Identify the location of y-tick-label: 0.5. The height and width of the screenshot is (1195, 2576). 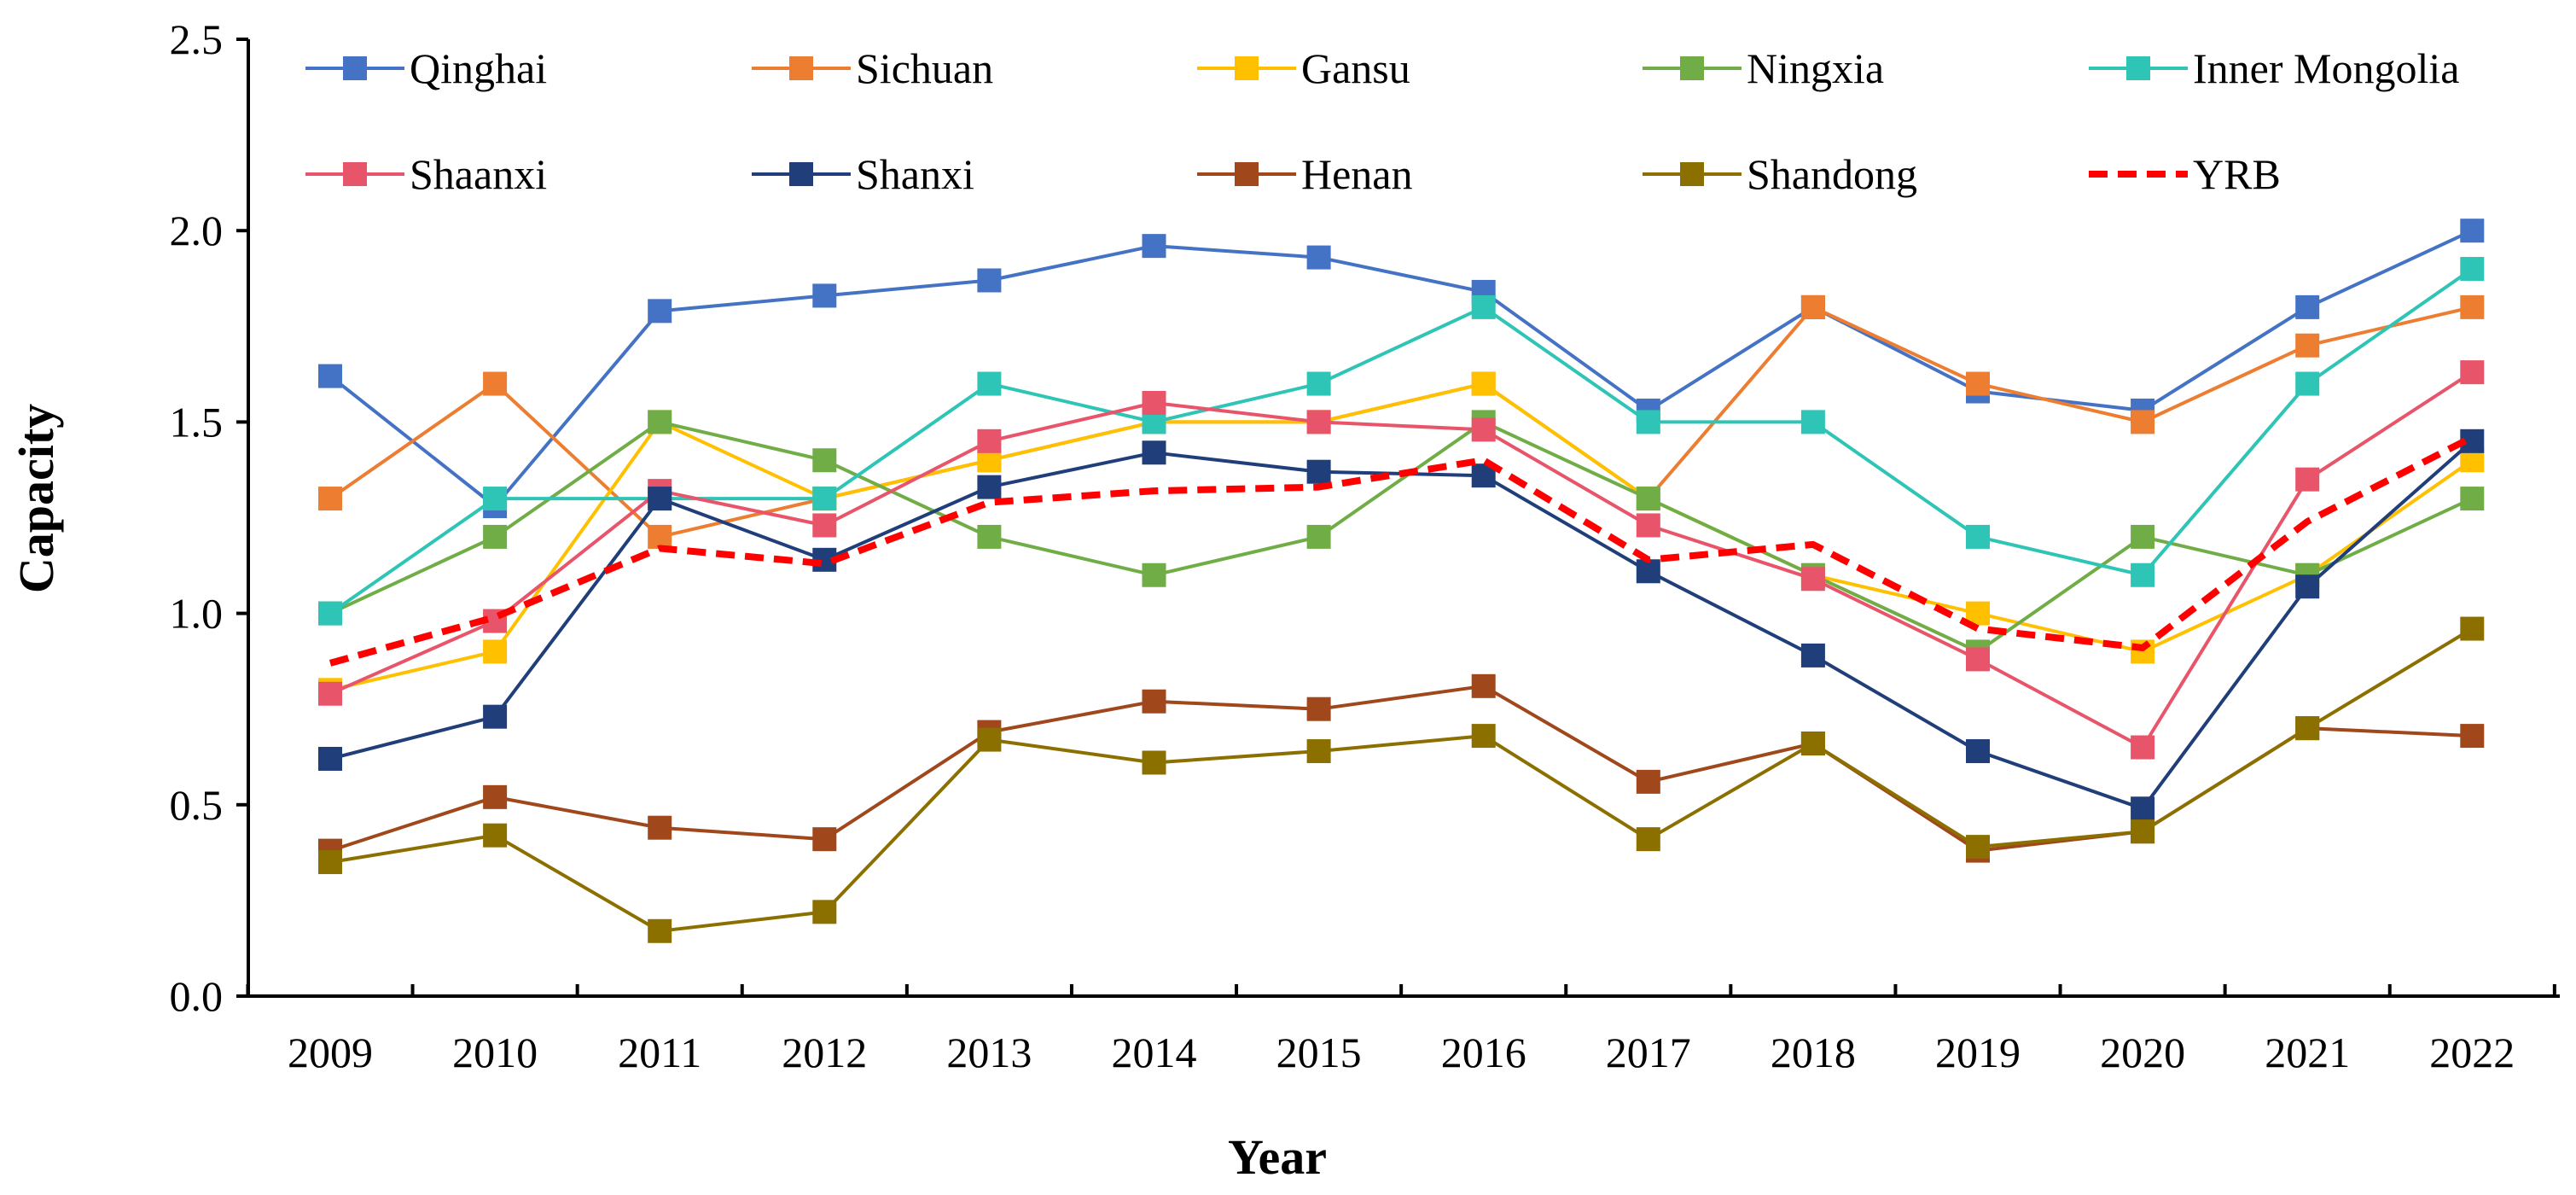
(197, 805).